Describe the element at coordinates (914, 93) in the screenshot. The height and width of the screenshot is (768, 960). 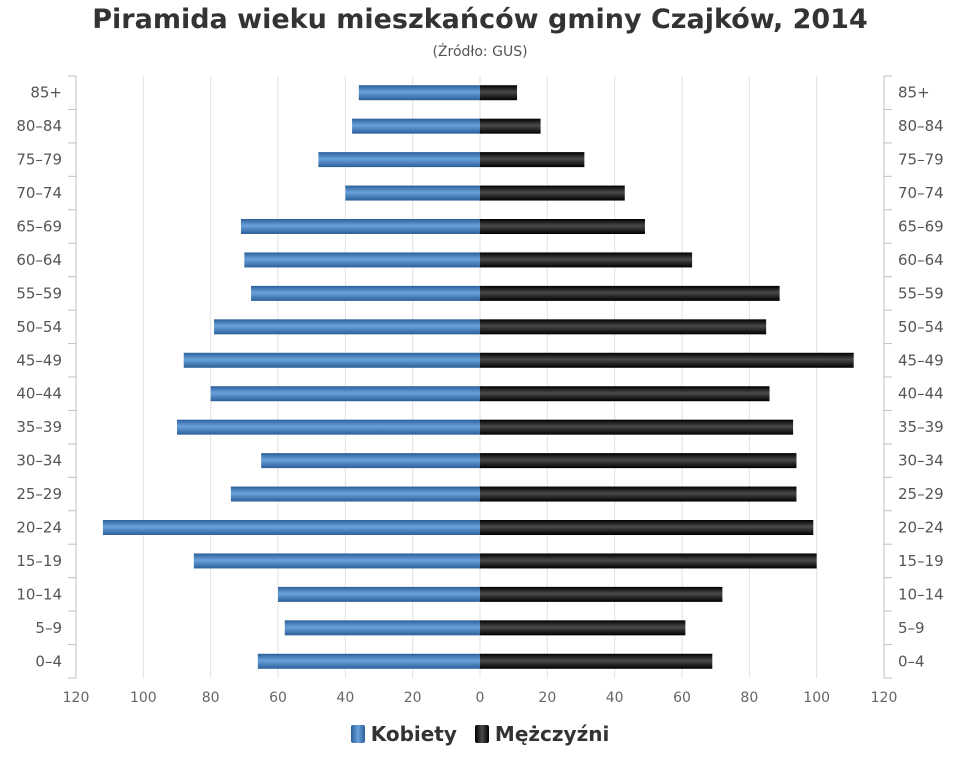
I see `y-tick-label-right: 85+` at that location.